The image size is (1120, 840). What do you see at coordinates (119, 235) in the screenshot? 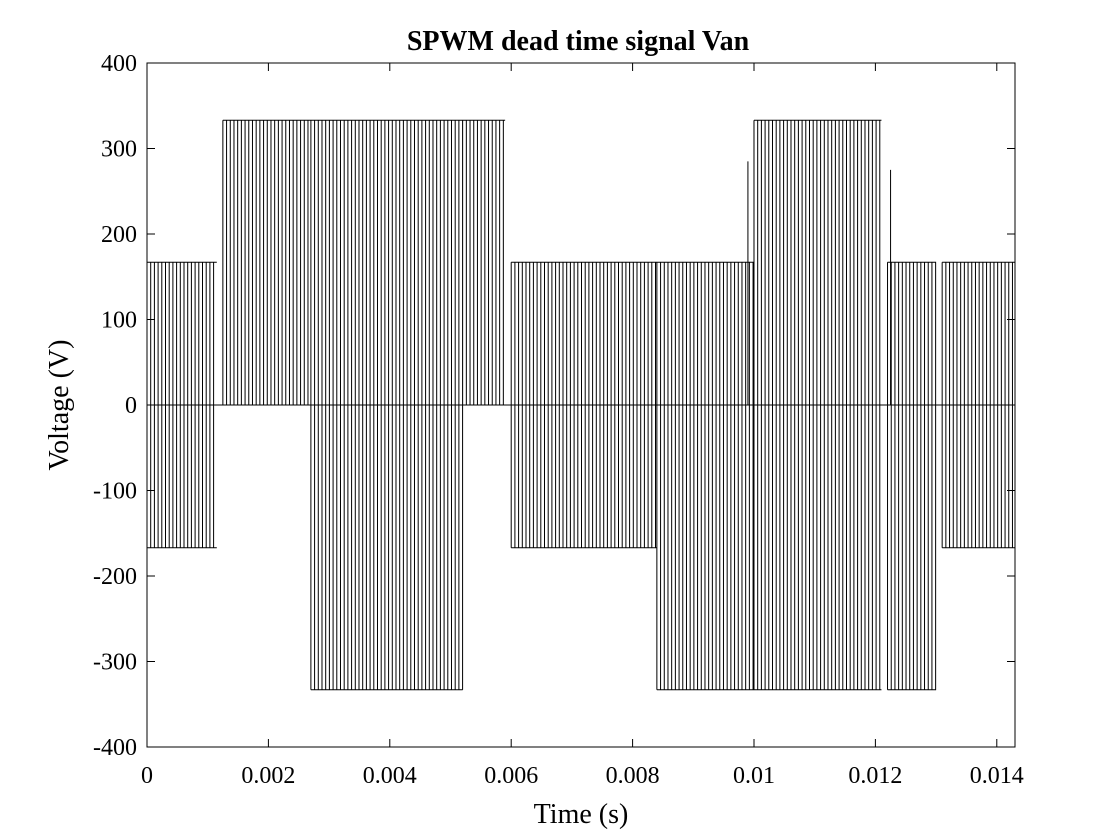
I see `y-tick-label: 200` at bounding box center [119, 235].